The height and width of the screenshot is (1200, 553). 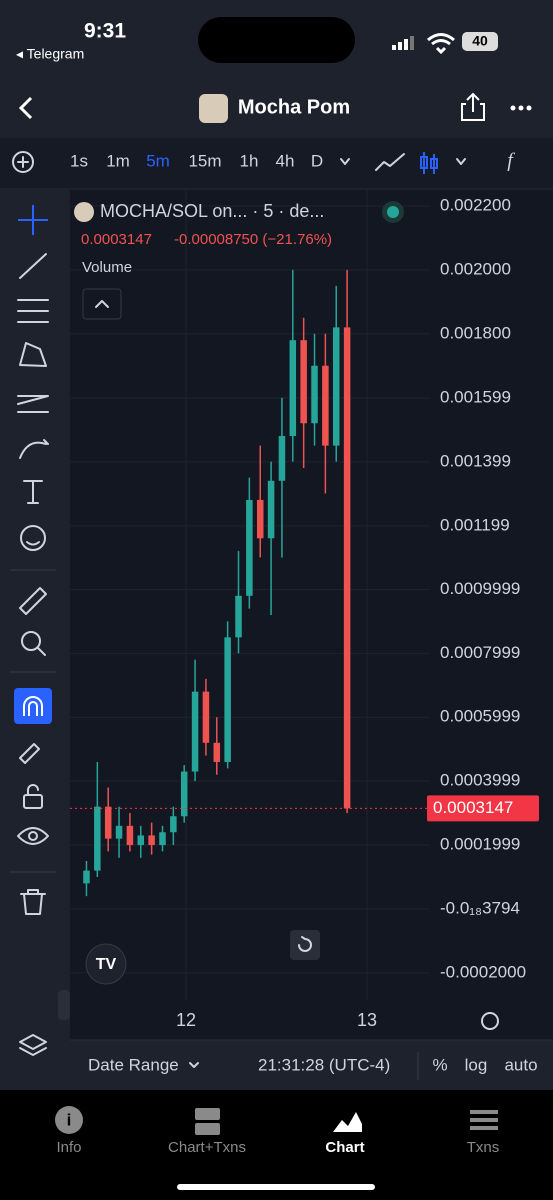 I want to click on interval: 1m, so click(x=118, y=160).